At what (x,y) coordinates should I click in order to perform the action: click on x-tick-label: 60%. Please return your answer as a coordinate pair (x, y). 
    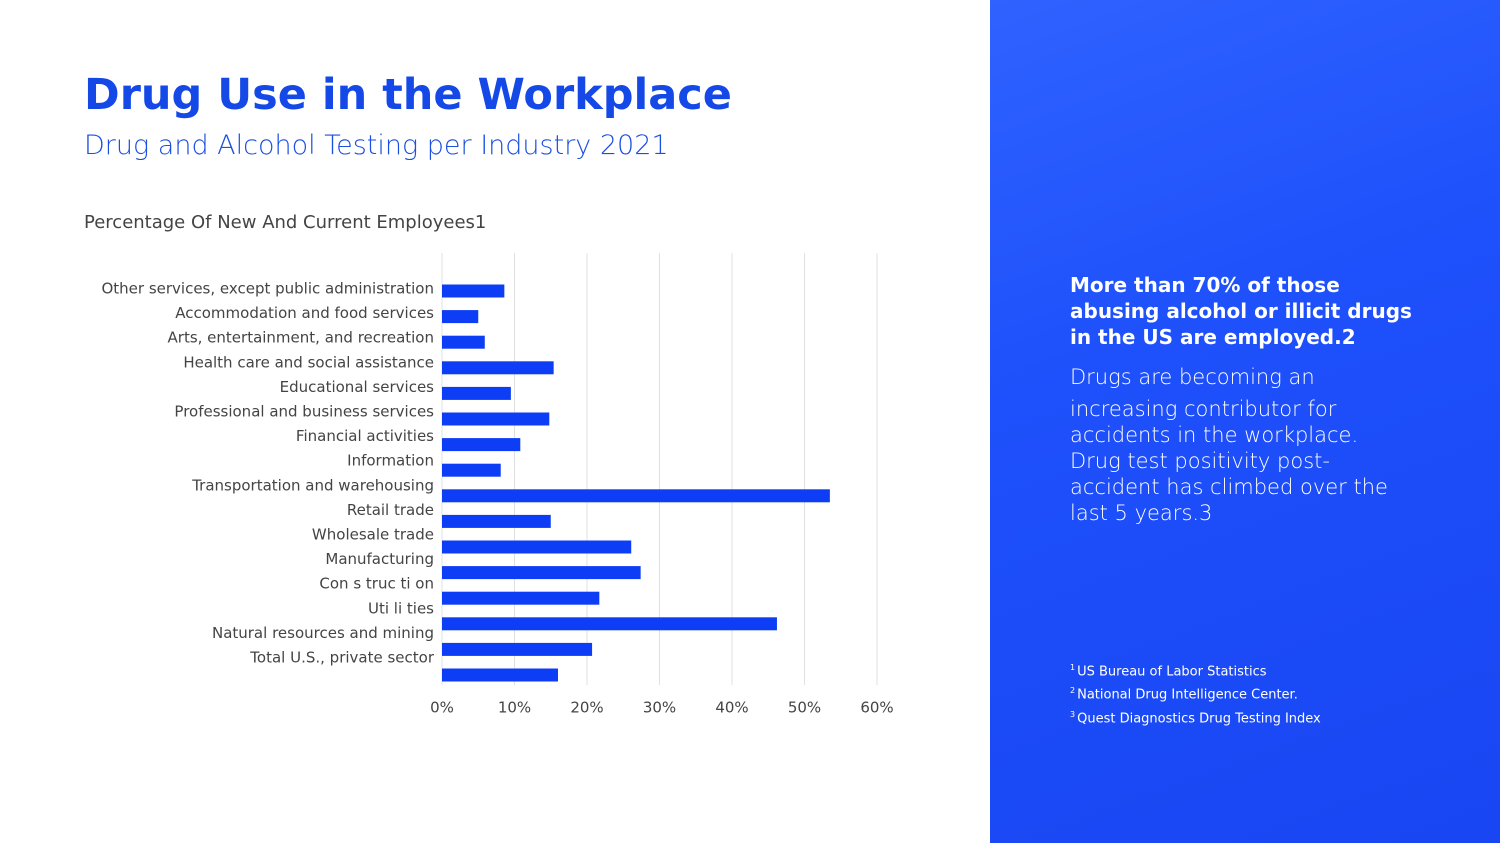
    Looking at the image, I should click on (876, 708).